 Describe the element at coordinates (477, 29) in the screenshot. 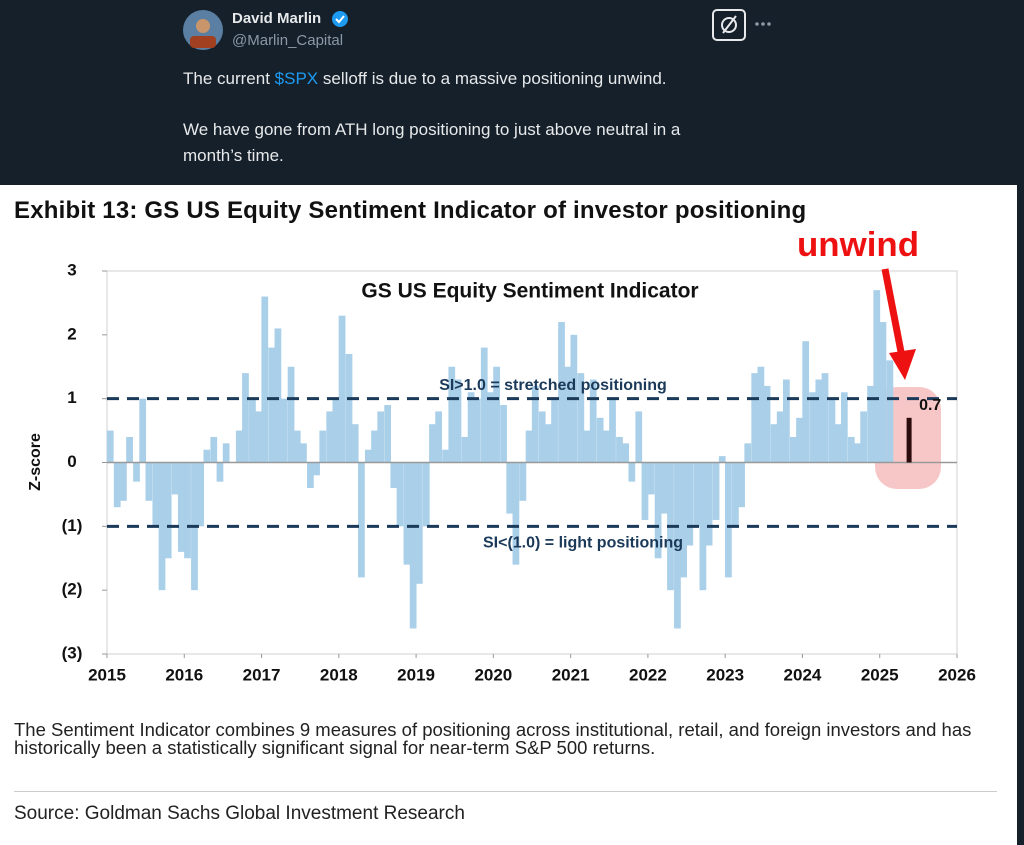

I see `tweet-header-graphics` at that location.